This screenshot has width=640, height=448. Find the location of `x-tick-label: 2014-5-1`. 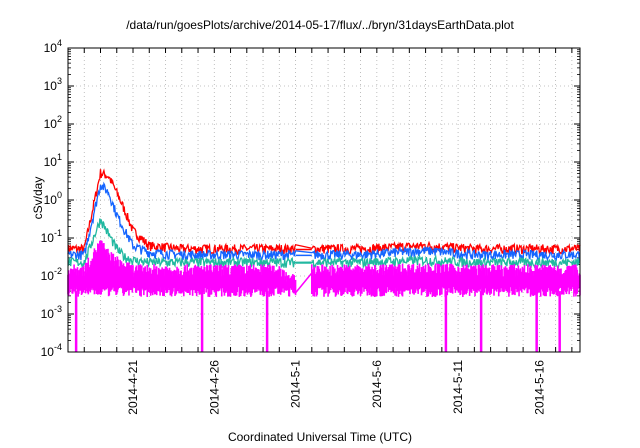

x-tick-label: 2014-5-1 is located at coordinates (296, 384).